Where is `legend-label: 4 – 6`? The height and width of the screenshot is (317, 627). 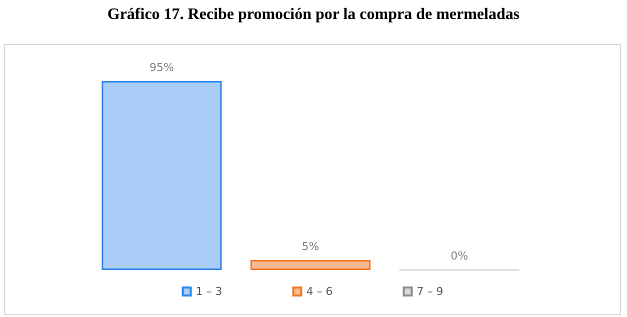 legend-label: 4 – 6 is located at coordinates (319, 291).